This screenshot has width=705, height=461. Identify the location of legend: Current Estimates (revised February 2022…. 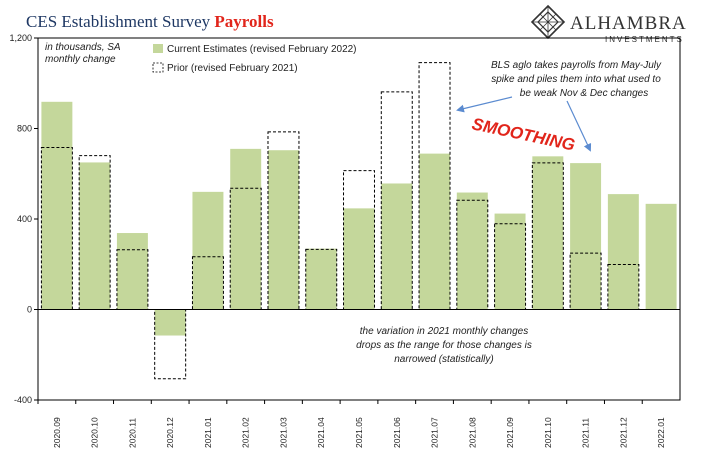
(254, 59).